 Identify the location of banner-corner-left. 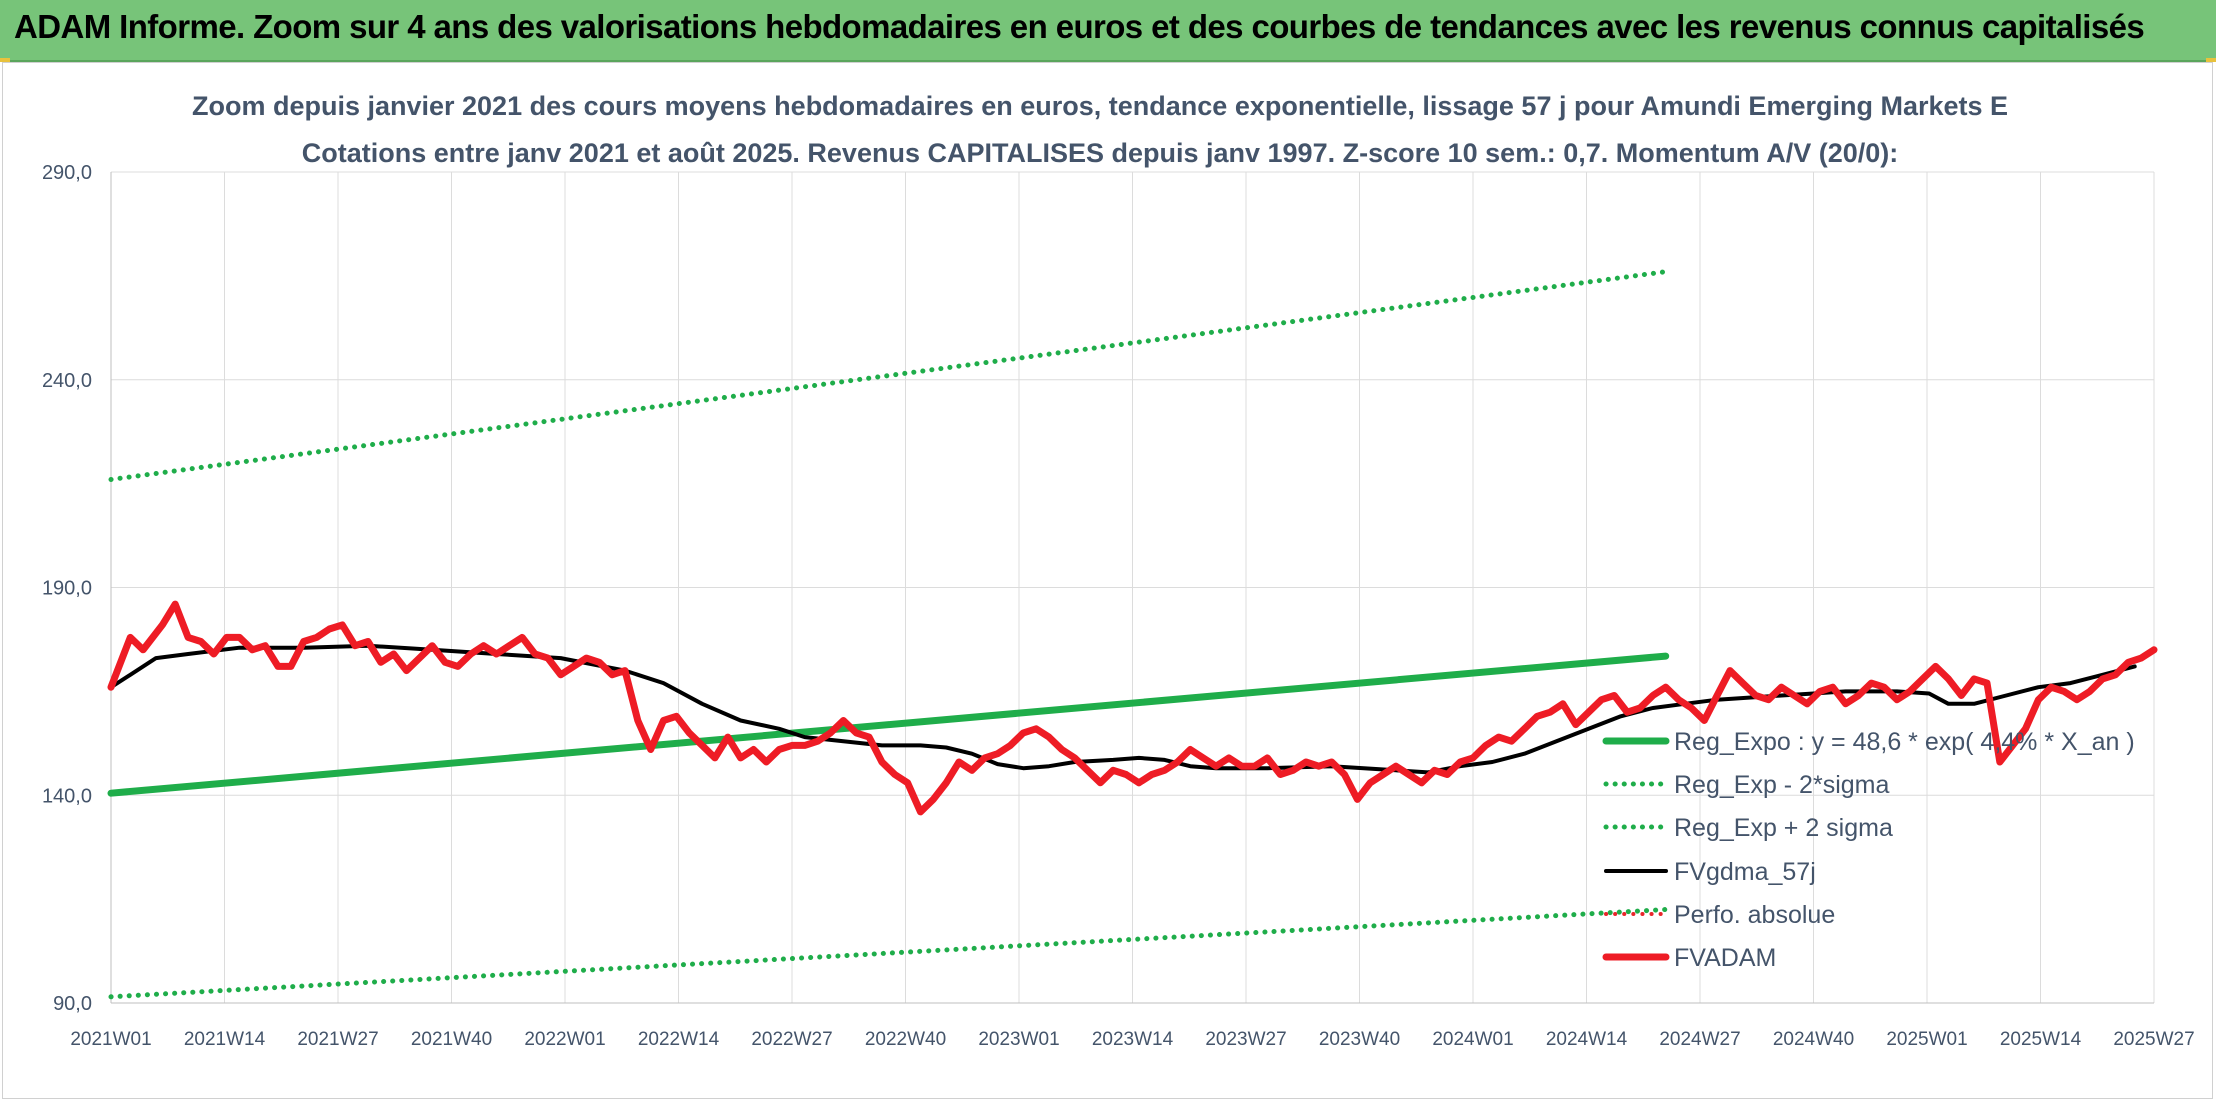
(5, 60).